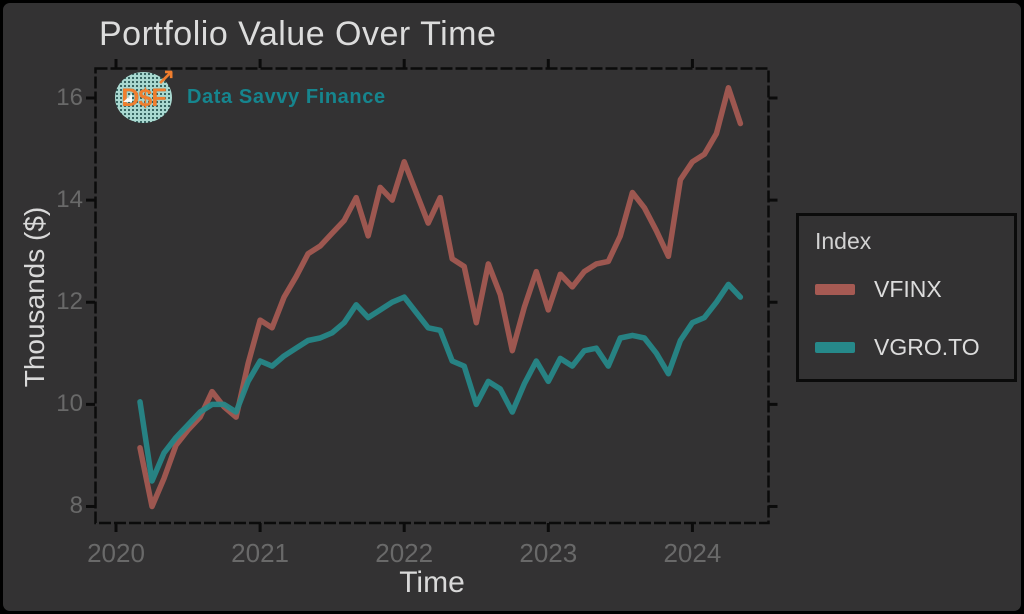  Describe the element at coordinates (835, 289) in the screenshot. I see `vfinx-line-swatch` at that location.